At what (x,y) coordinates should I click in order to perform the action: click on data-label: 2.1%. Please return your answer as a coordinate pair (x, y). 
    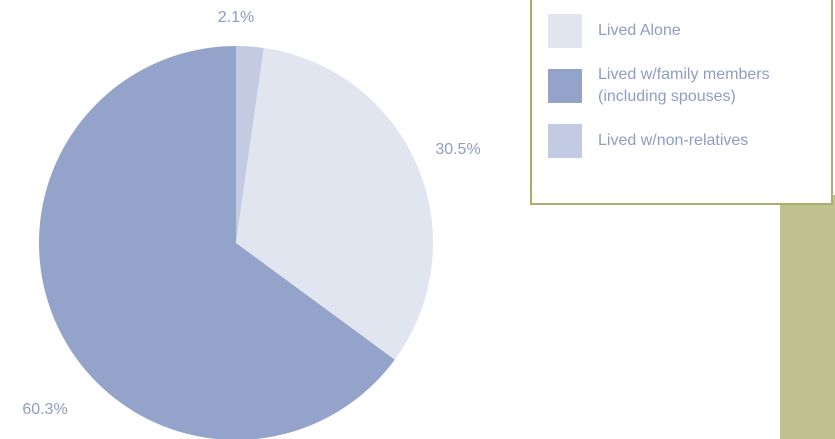
    Looking at the image, I should click on (236, 17).